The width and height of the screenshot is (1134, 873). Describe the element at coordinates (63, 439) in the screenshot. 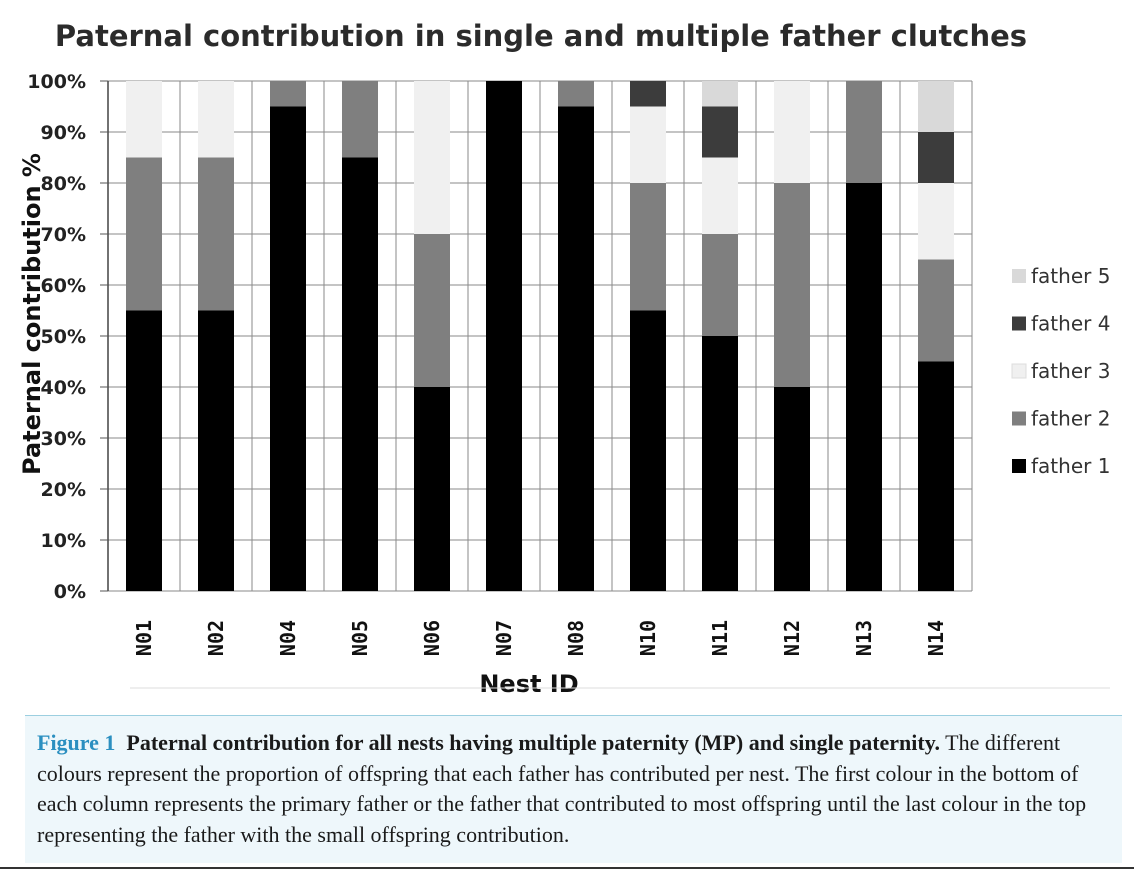

I see `y-tick-label: 30%` at that location.